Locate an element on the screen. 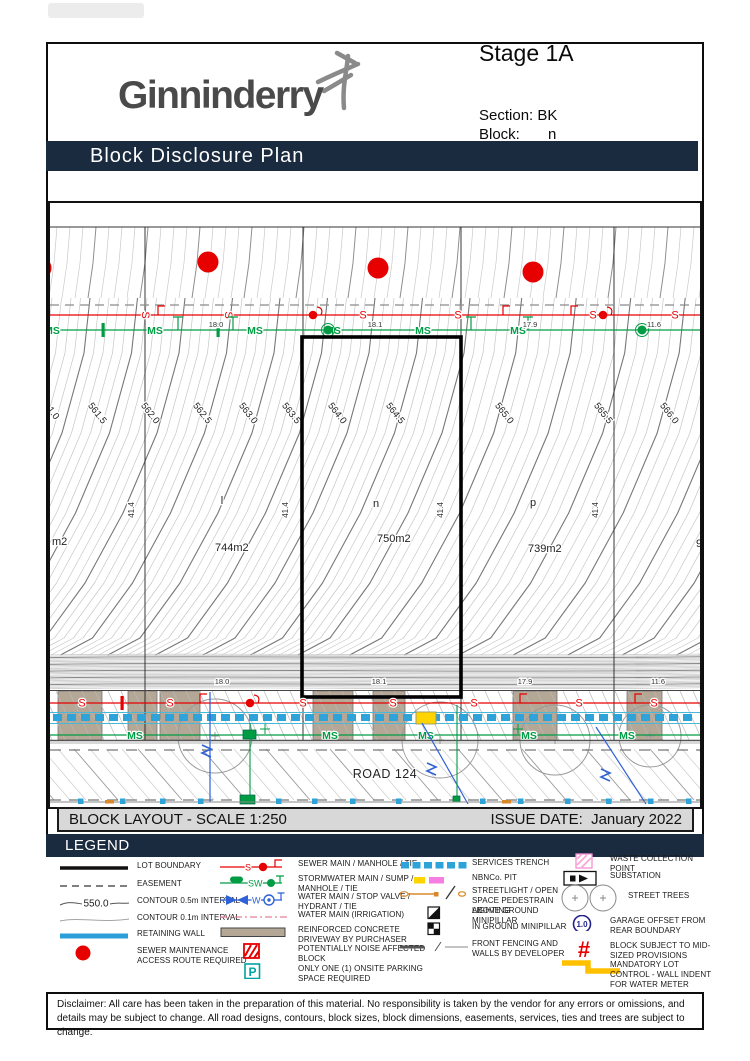 This screenshot has width=750, height=1061. issue-date-value: January 2022 is located at coordinates (636, 819).